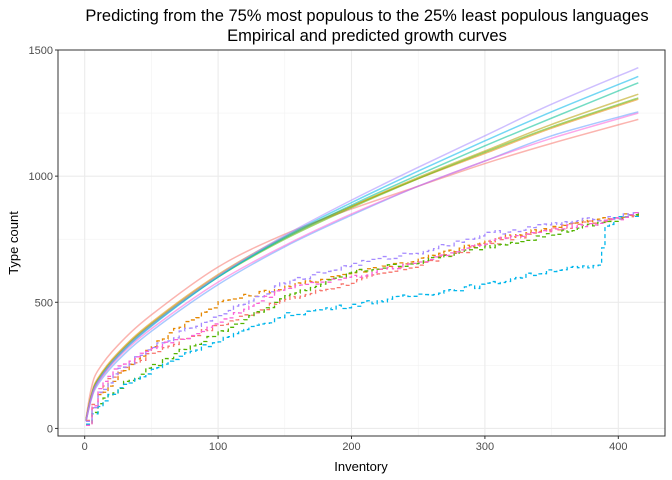 This screenshot has height=480, width=672. I want to click on x-tick-label: 400, so click(618, 447).